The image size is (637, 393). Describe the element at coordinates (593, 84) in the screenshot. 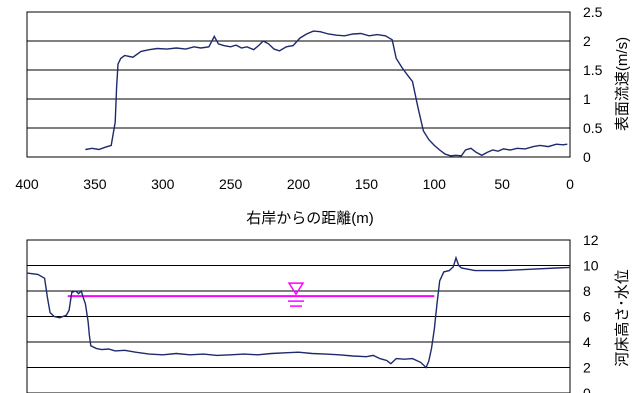

I see `velocity-y-tick-labels: 0 0.5 1 1.5 2 2.5` at that location.